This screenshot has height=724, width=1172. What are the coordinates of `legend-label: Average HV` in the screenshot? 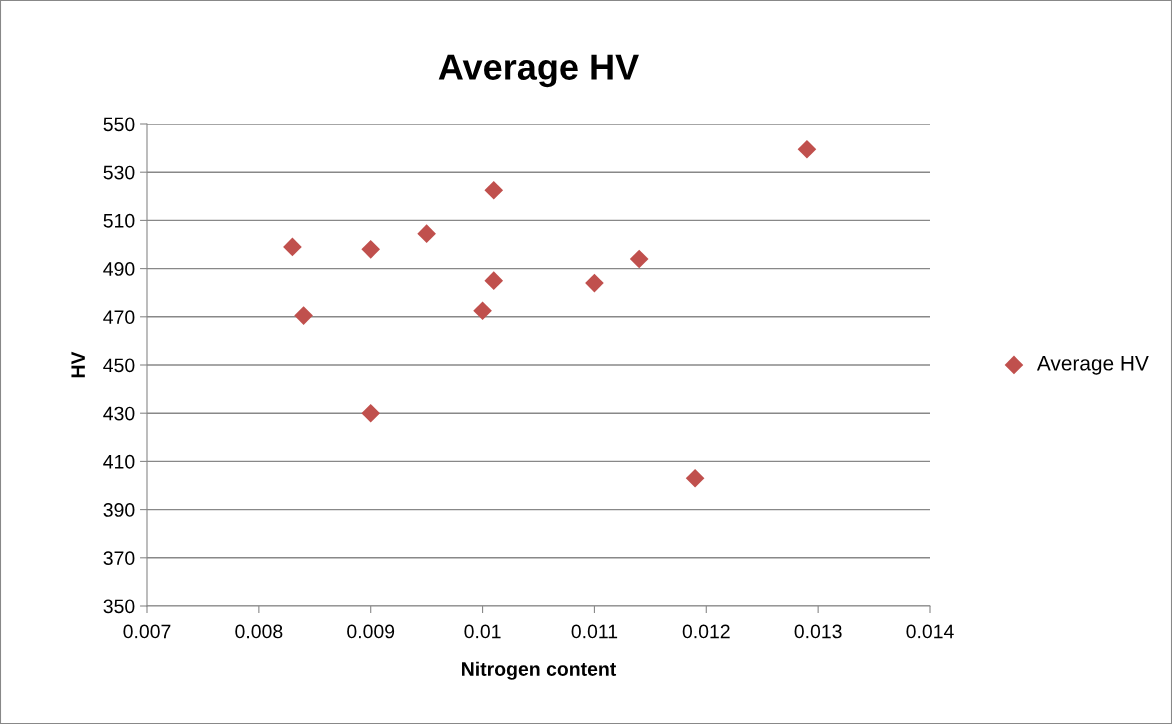 It's located at (1092, 365).